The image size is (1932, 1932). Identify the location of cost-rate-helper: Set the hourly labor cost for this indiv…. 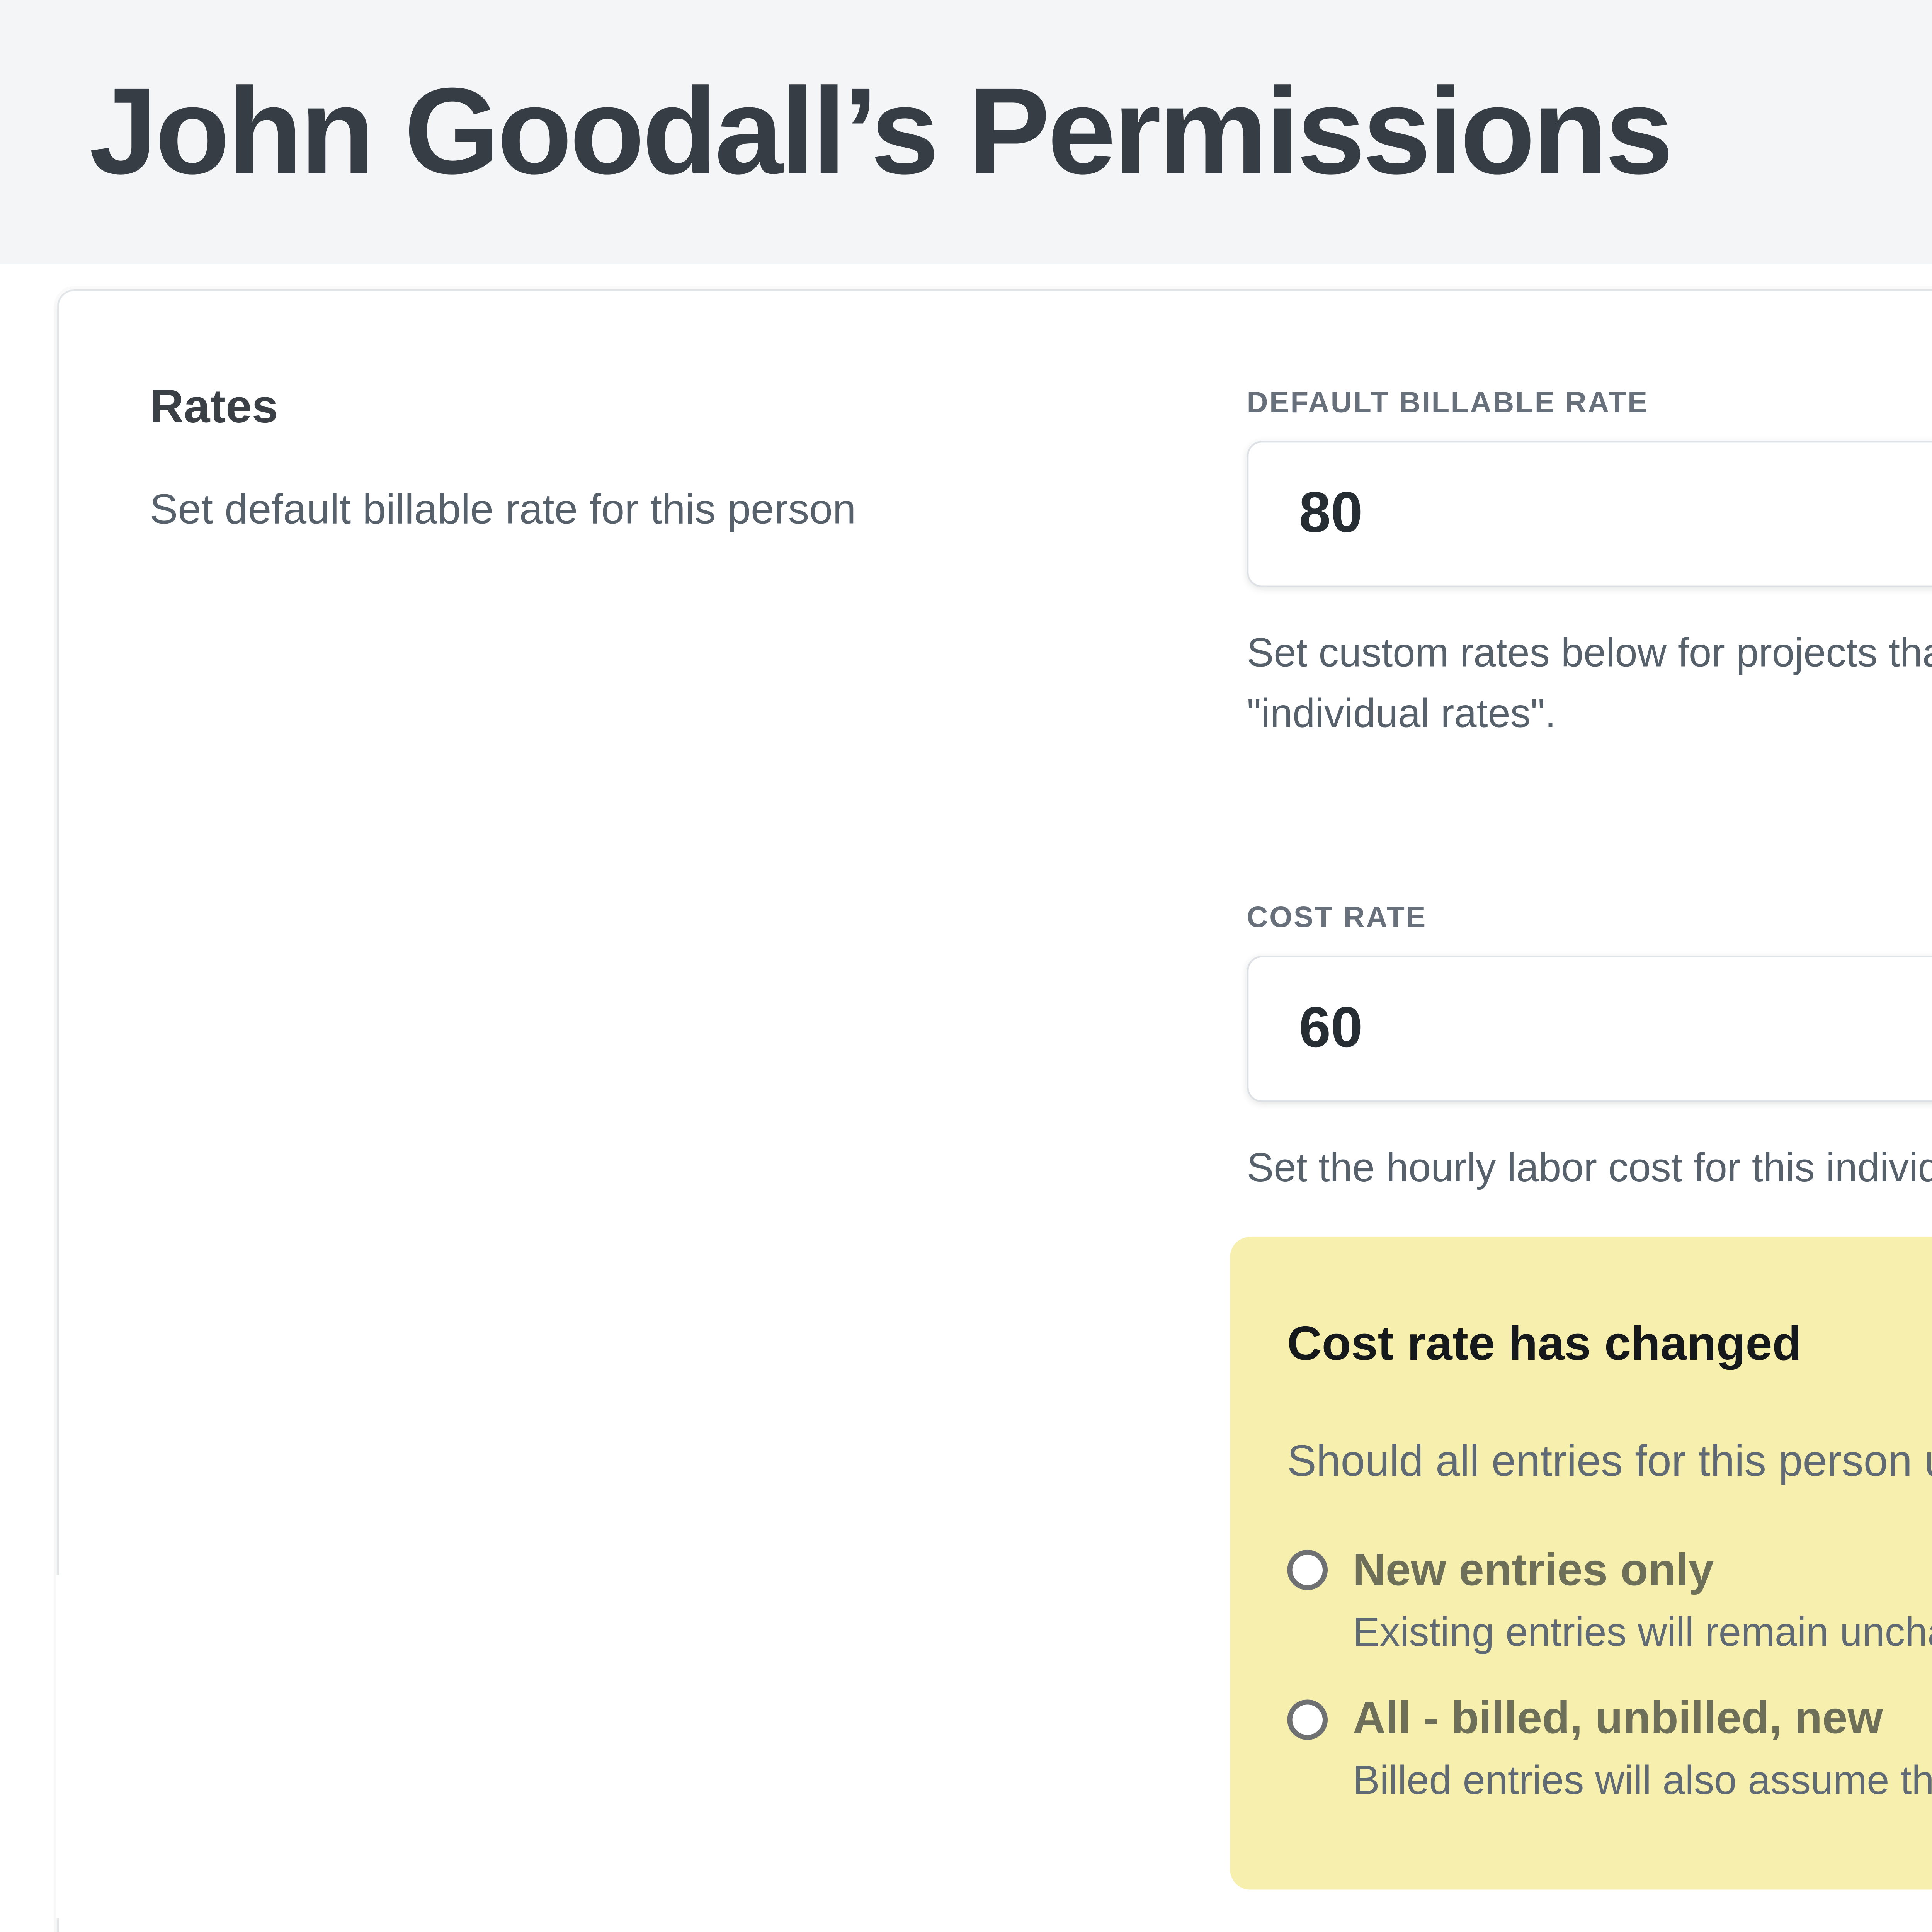
(1589, 1169).